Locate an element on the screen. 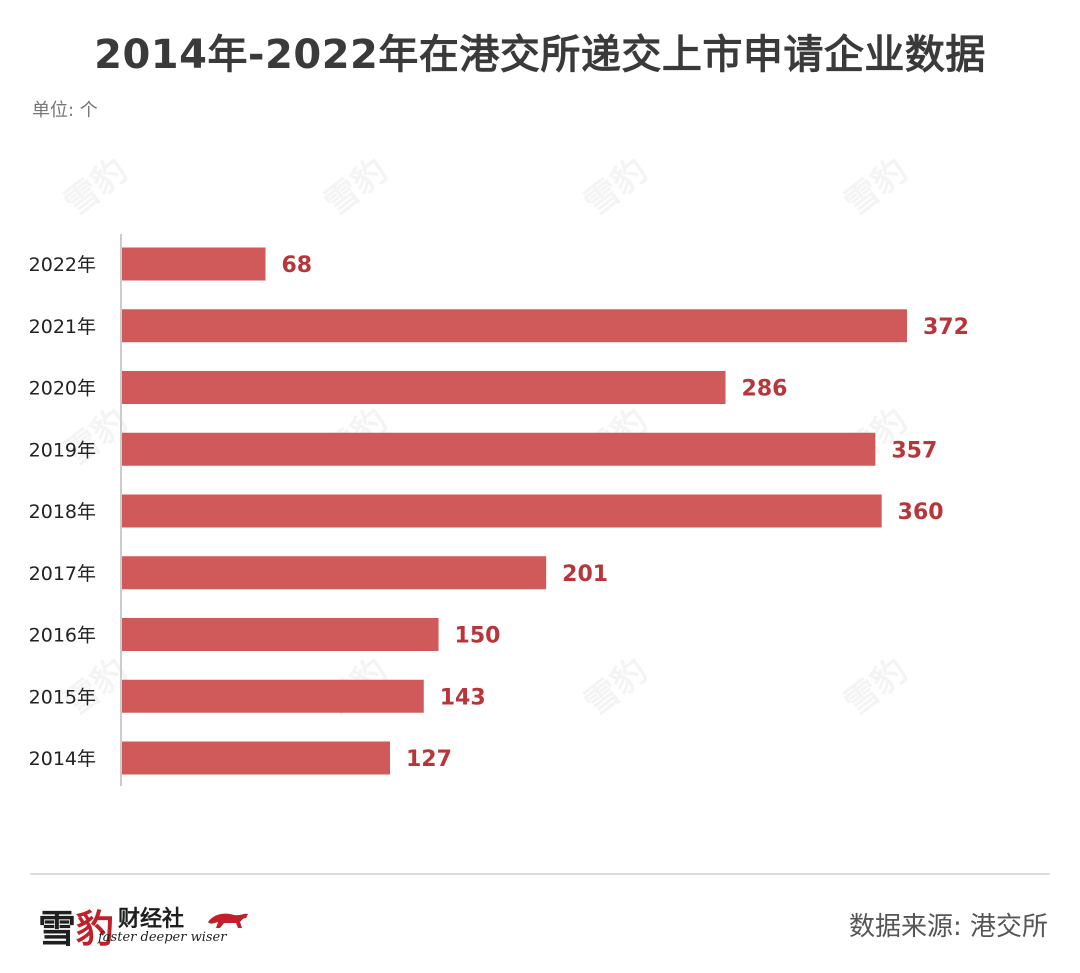 The height and width of the screenshot is (973, 1080). chart-title: 2014年-2022年在港交所递交上市申请企业数据 is located at coordinates (540, 55).